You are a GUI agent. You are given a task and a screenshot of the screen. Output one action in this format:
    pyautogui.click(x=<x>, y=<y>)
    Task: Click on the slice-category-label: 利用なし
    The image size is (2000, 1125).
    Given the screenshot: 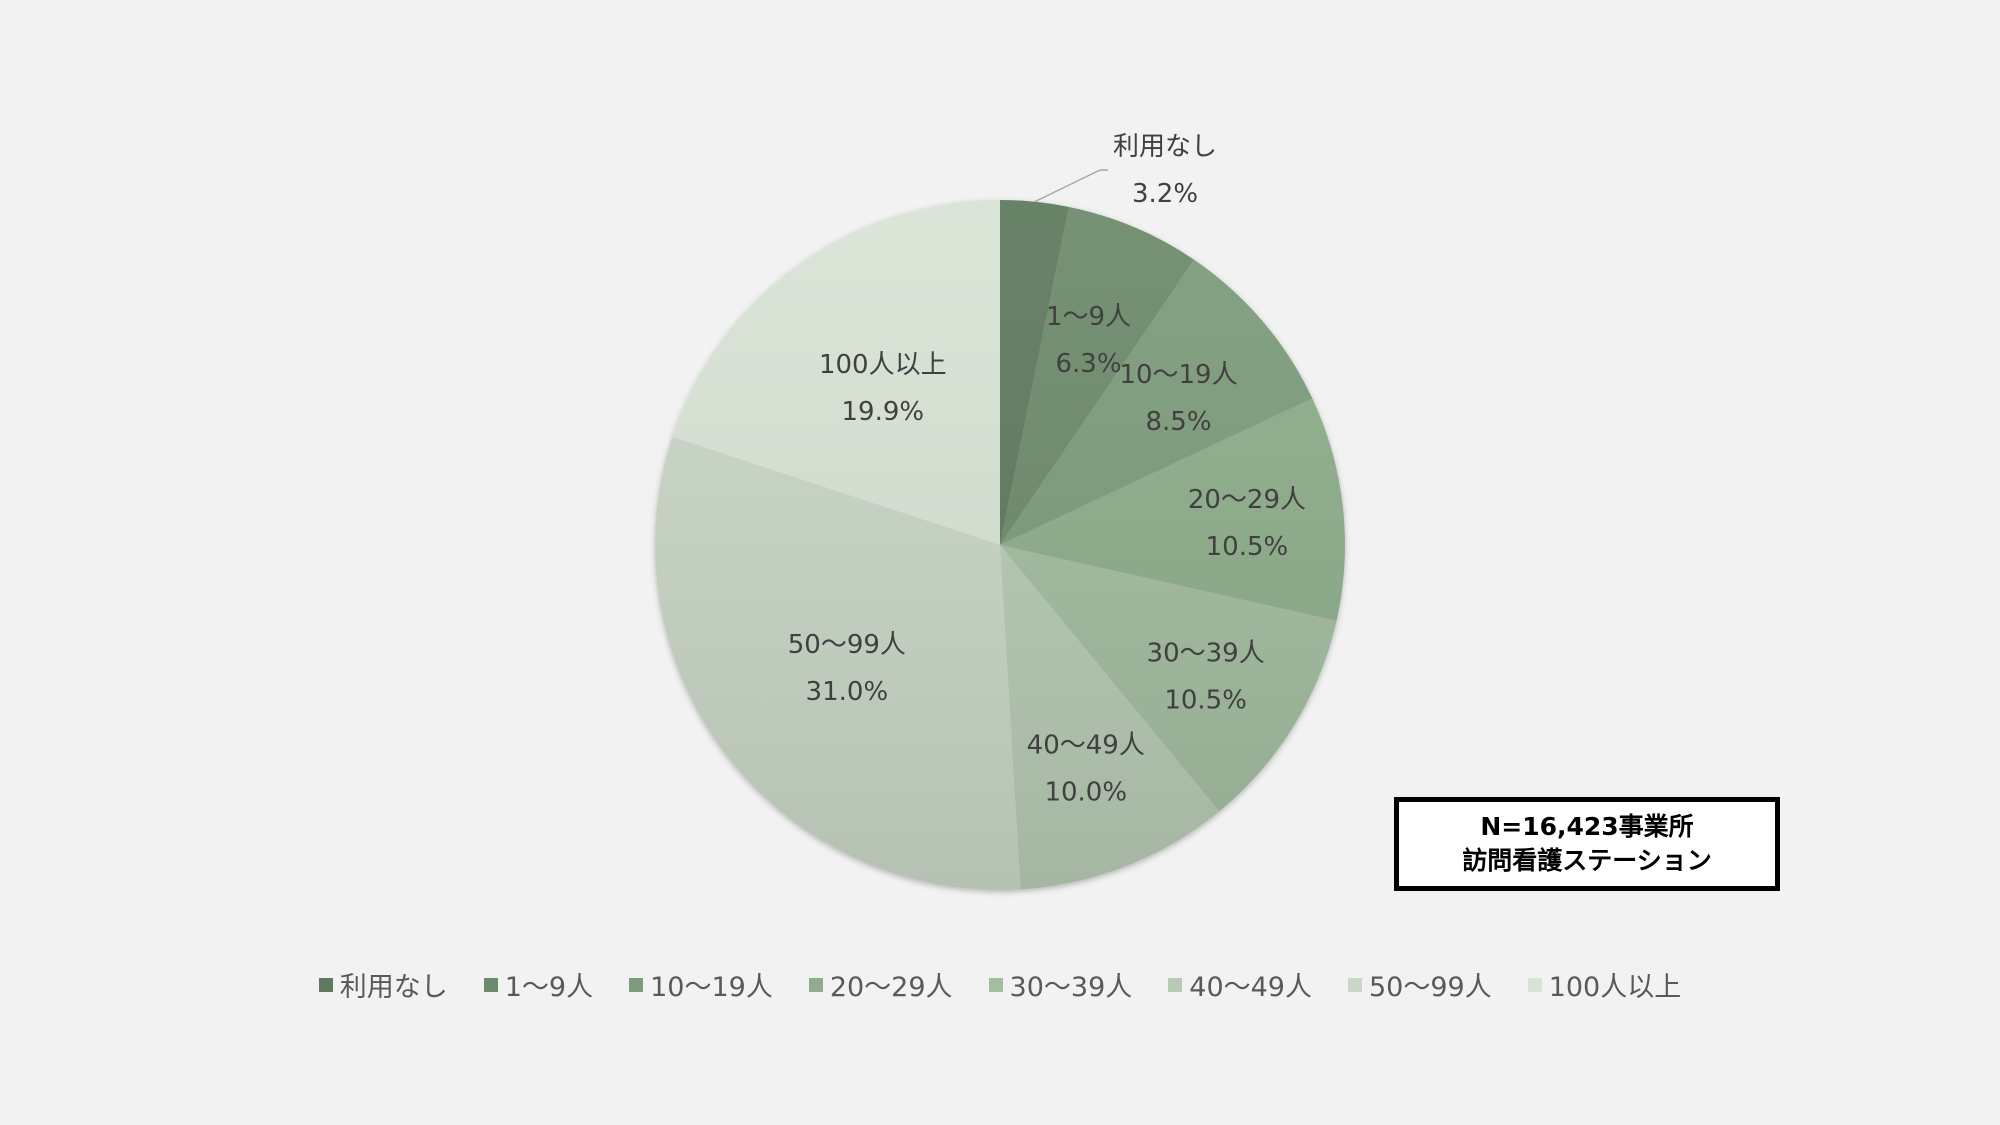 What is the action you would take?
    pyautogui.click(x=1165, y=147)
    